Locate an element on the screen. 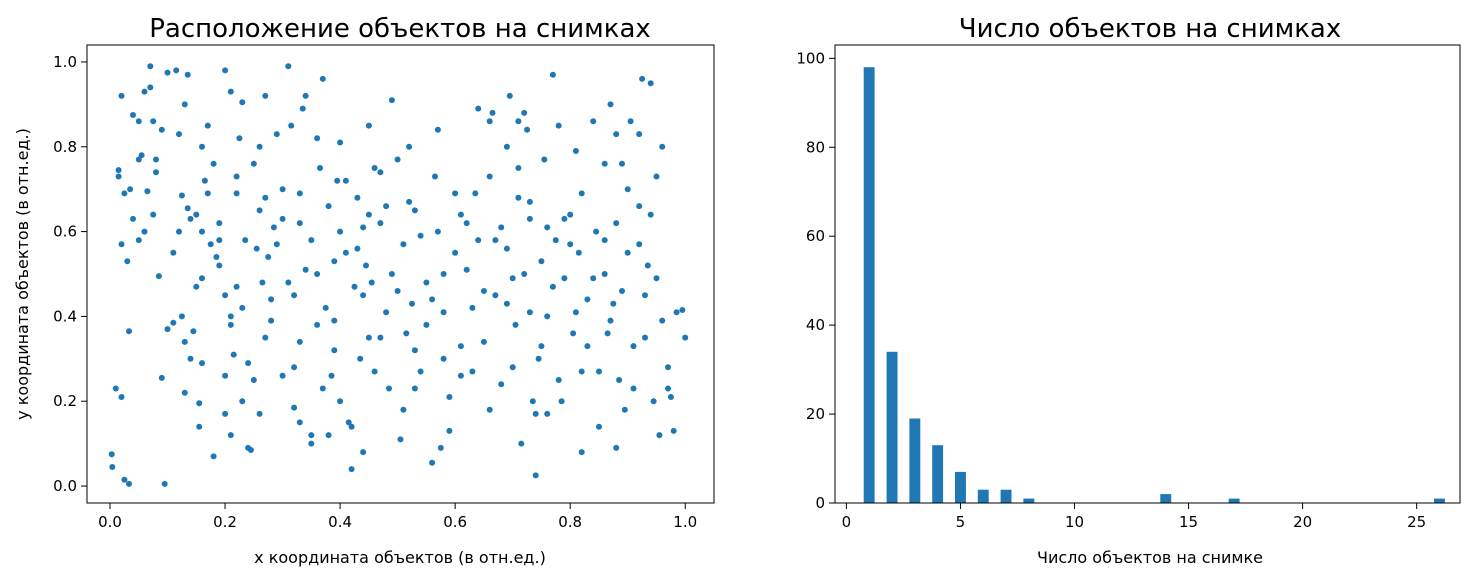  scatter-x-tick-label: 0.8 is located at coordinates (570, 522).